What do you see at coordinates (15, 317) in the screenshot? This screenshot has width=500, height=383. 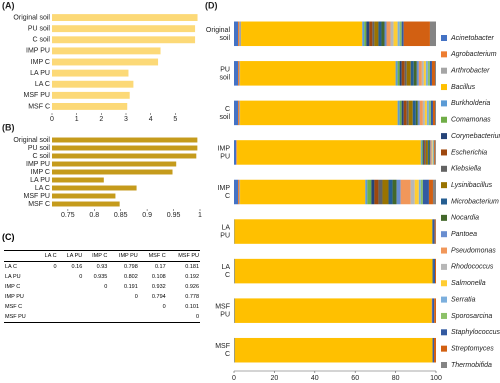 I see `row-label: MSF PU` at bounding box center [15, 317].